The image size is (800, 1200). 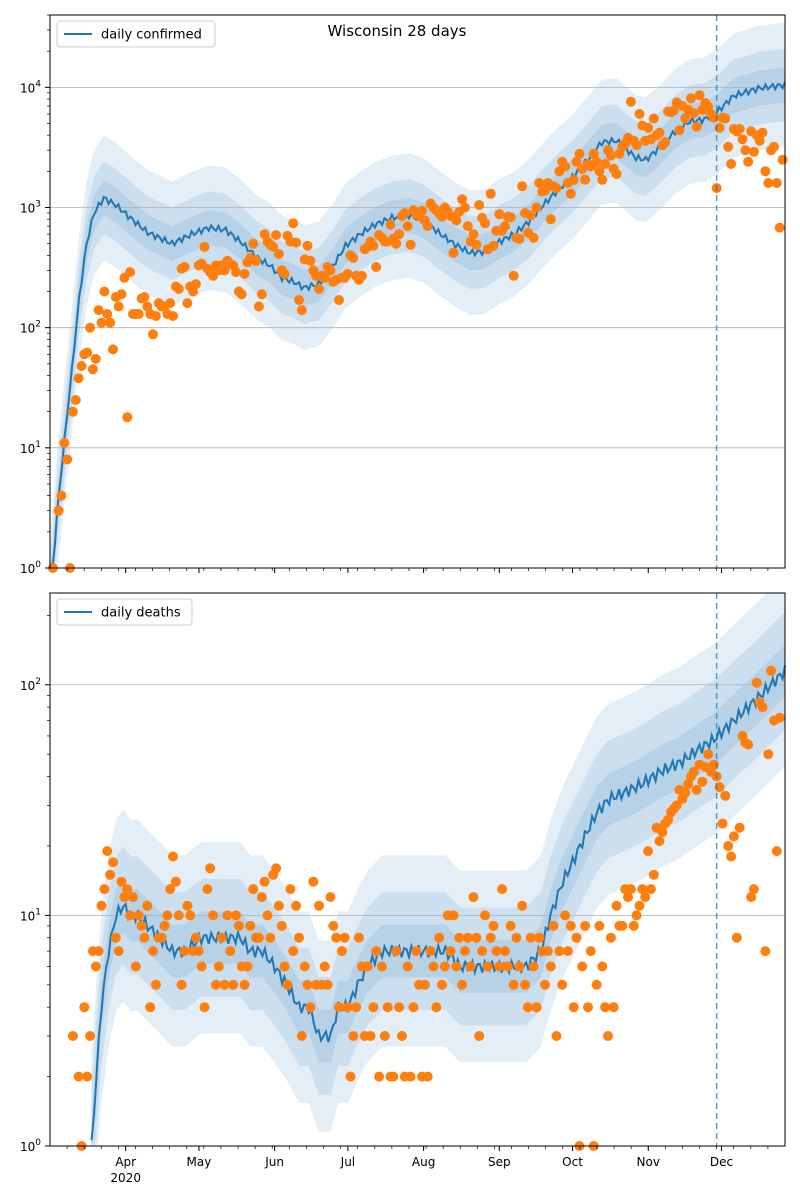 I want to click on confirmed-legend: daily confirmed, so click(x=136, y=34).